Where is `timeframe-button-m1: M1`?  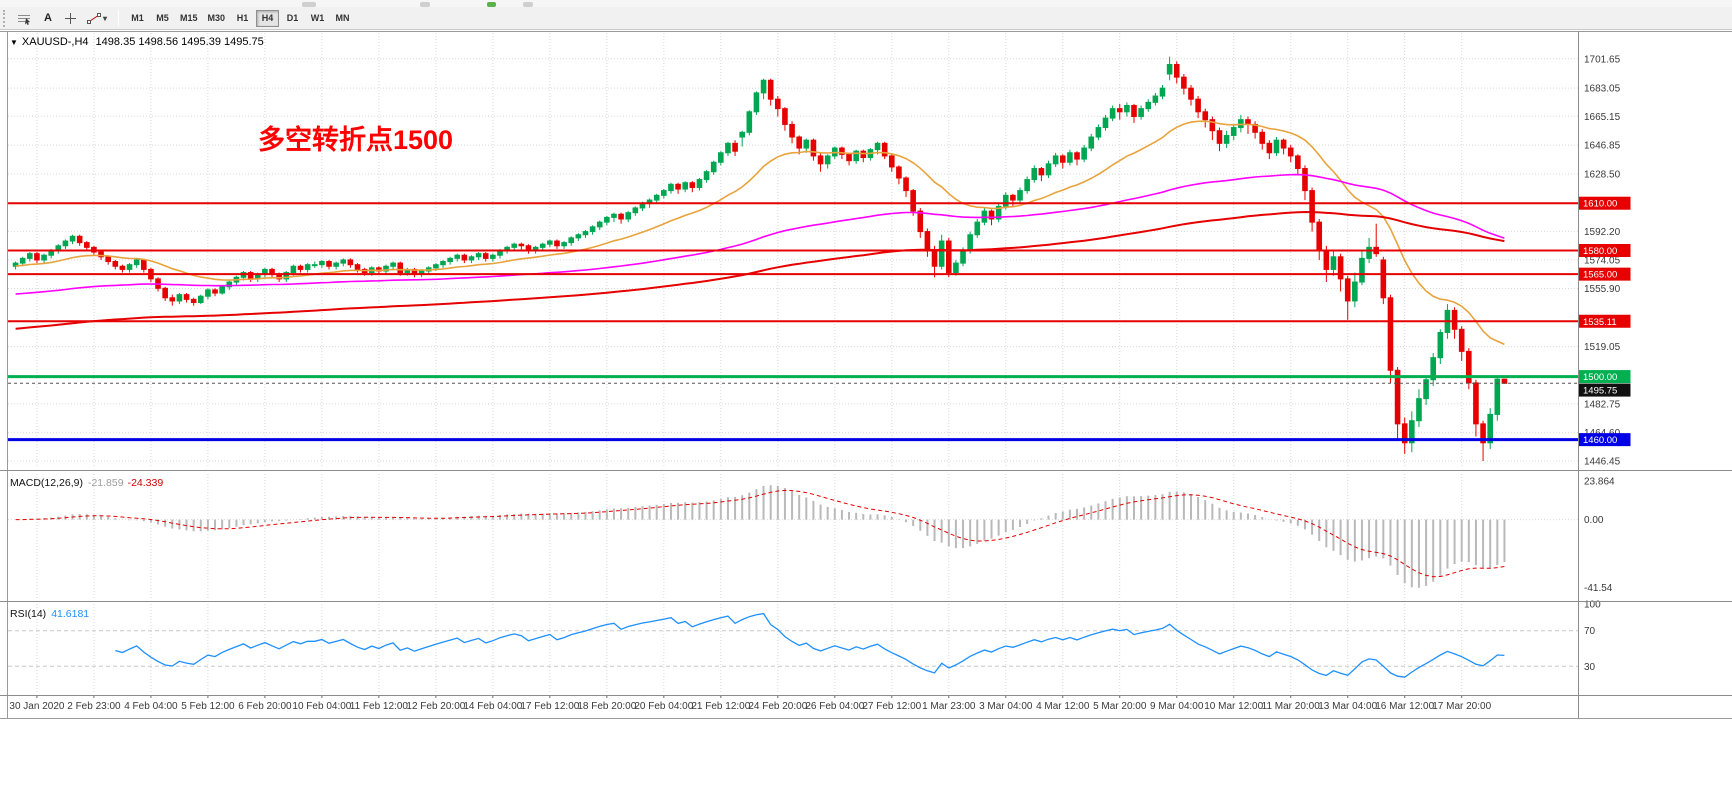 timeframe-button-m1: M1 is located at coordinates (137, 18).